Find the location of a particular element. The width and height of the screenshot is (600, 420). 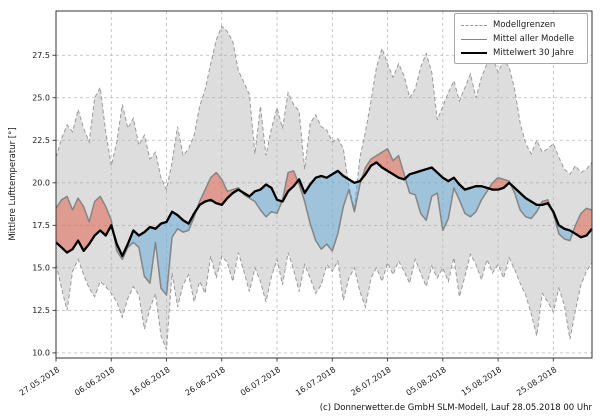

gray-line-icon is located at coordinates (474, 39).